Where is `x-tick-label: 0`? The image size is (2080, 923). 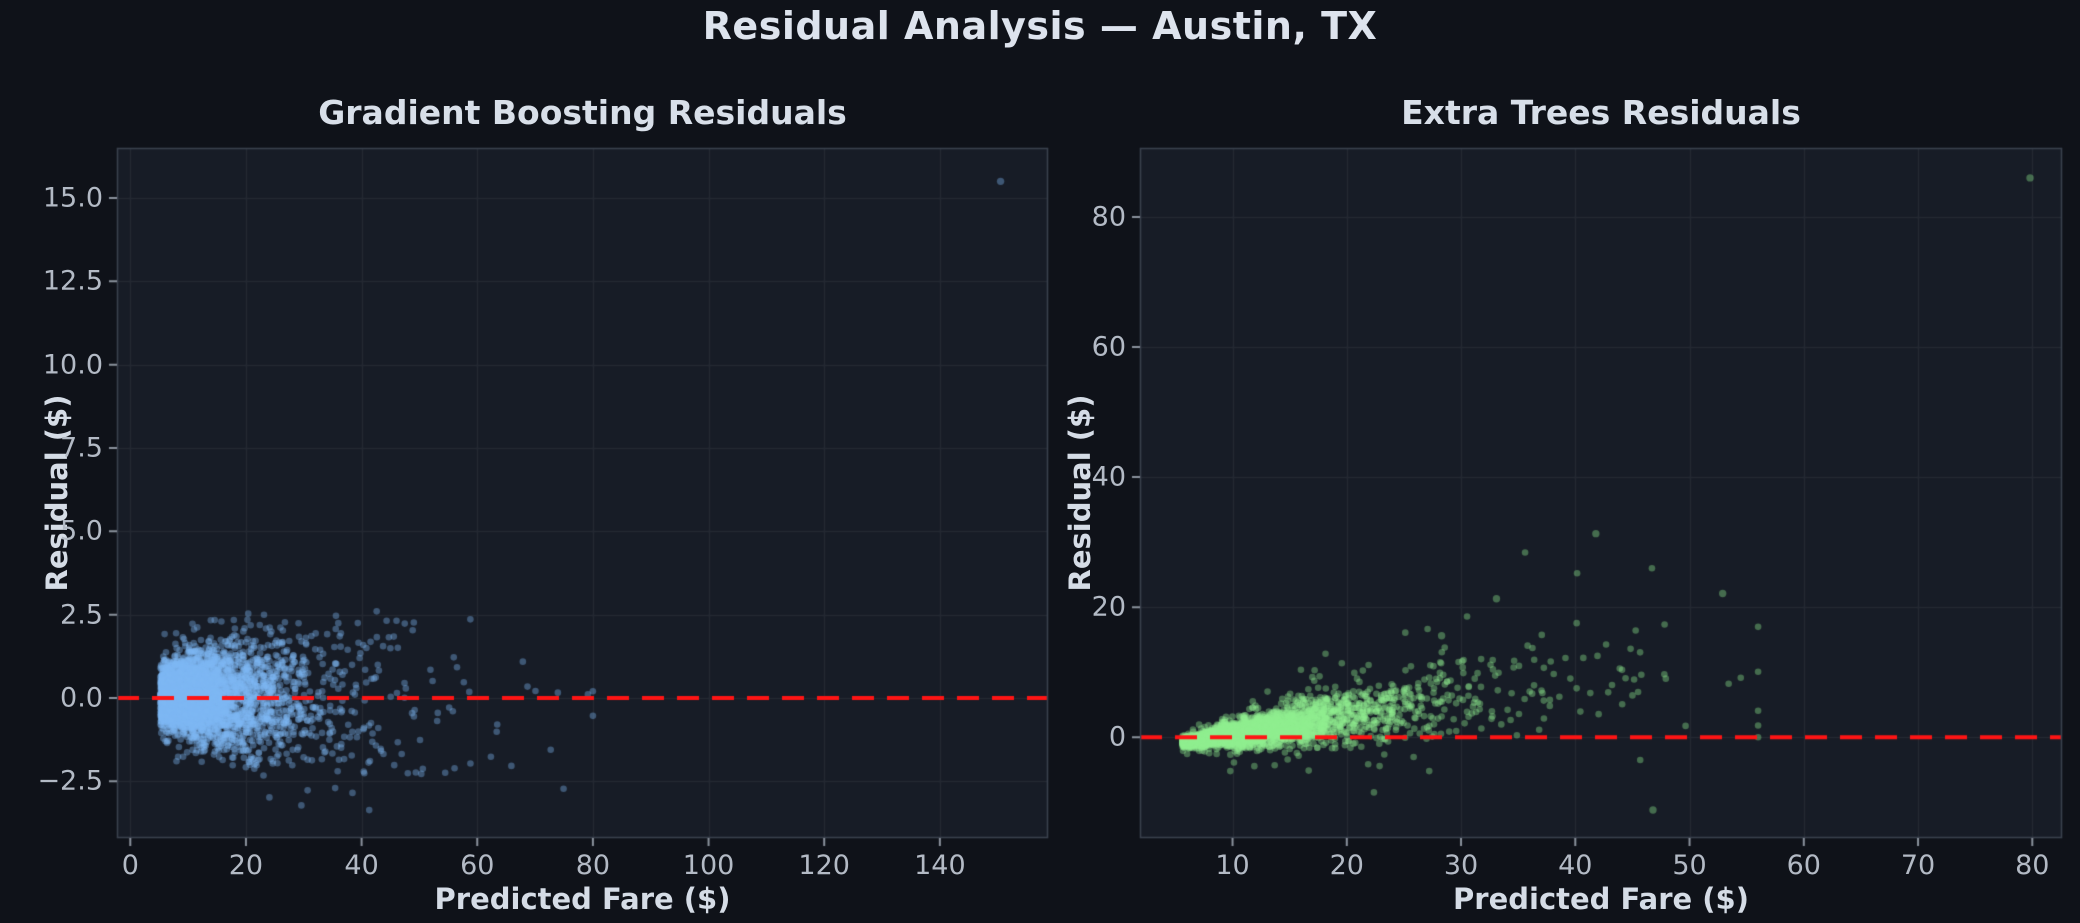 x-tick-label: 0 is located at coordinates (130, 865).